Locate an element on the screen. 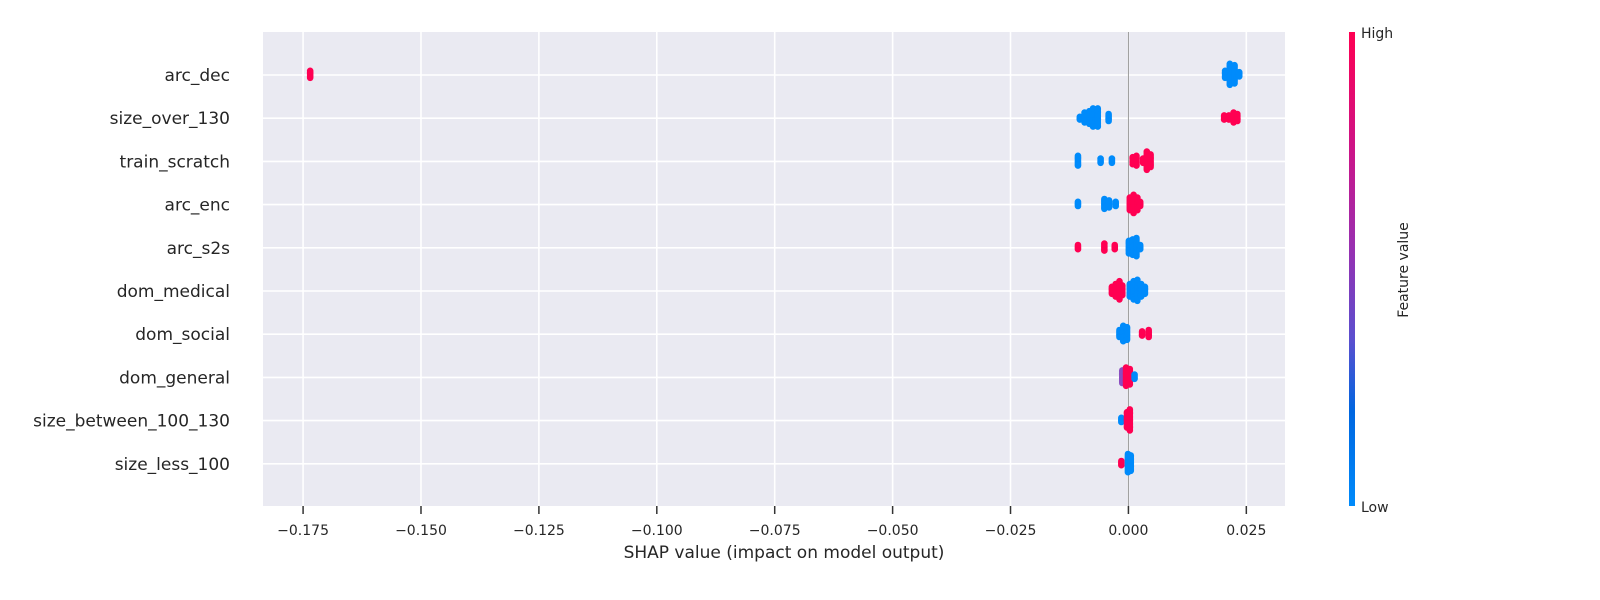  colorbar-gradient is located at coordinates (1352, 269).